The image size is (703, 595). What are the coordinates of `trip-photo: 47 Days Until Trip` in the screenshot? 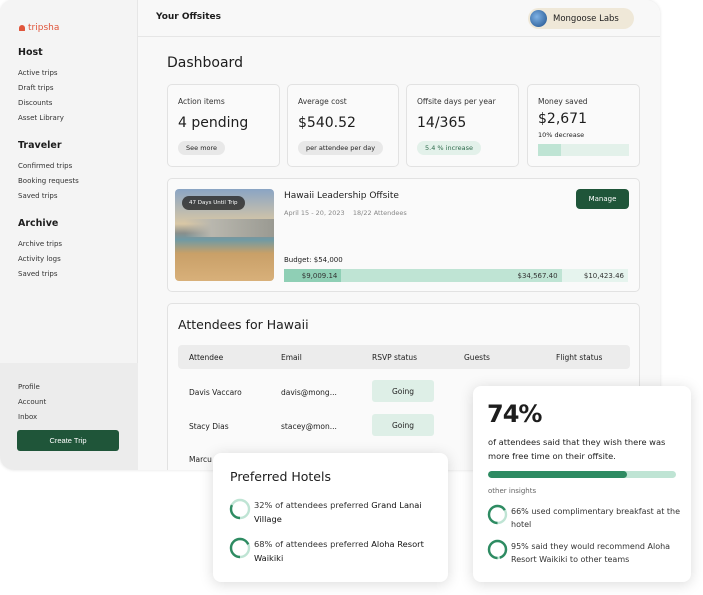 It's located at (224, 235).